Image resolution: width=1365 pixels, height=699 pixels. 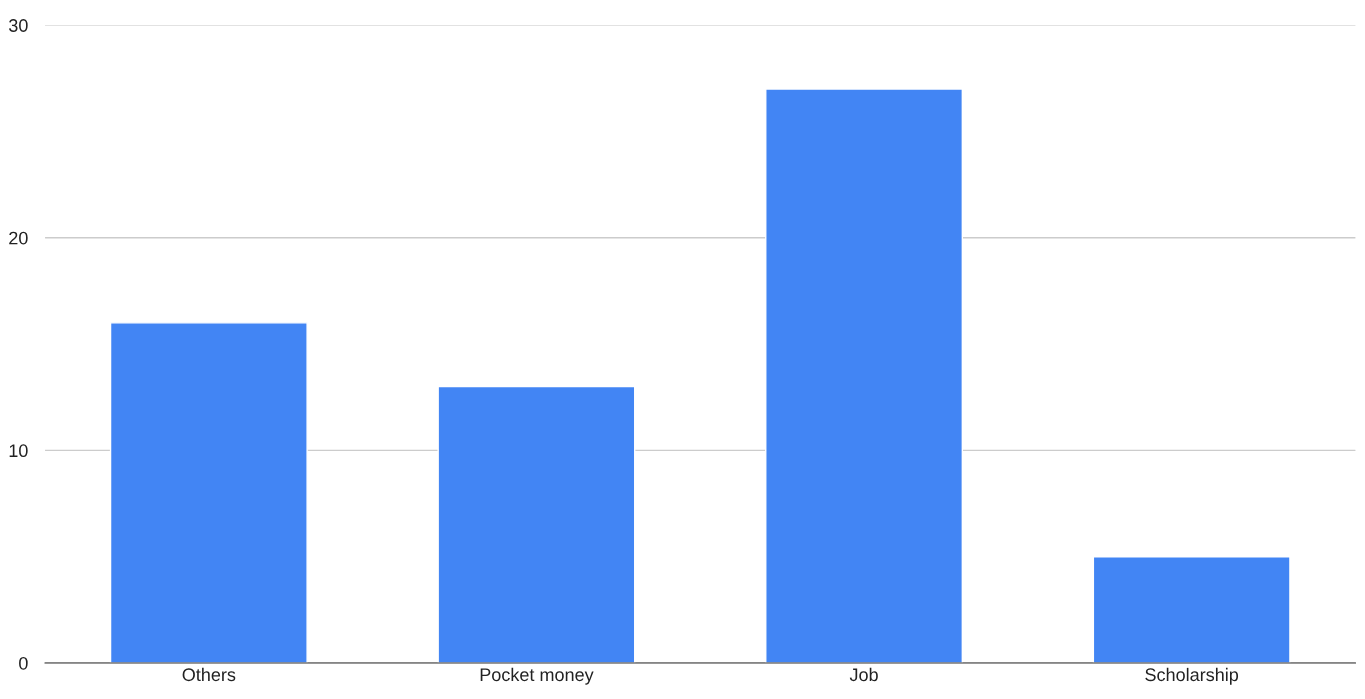 What do you see at coordinates (209, 674) in the screenshot?
I see `x-tick-label: Others` at bounding box center [209, 674].